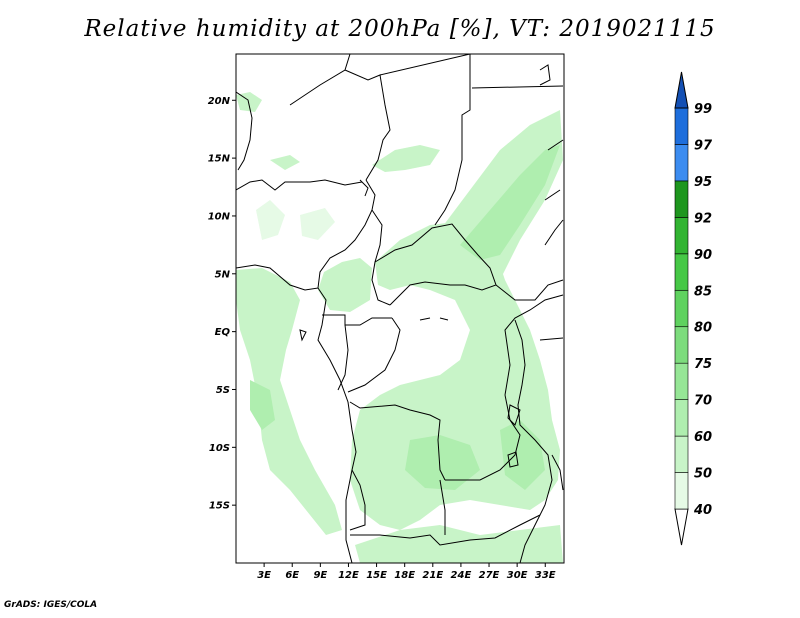 This screenshot has height=618, width=800. What do you see at coordinates (703, 218) in the screenshot?
I see `colorbar-label: 92` at bounding box center [703, 218].